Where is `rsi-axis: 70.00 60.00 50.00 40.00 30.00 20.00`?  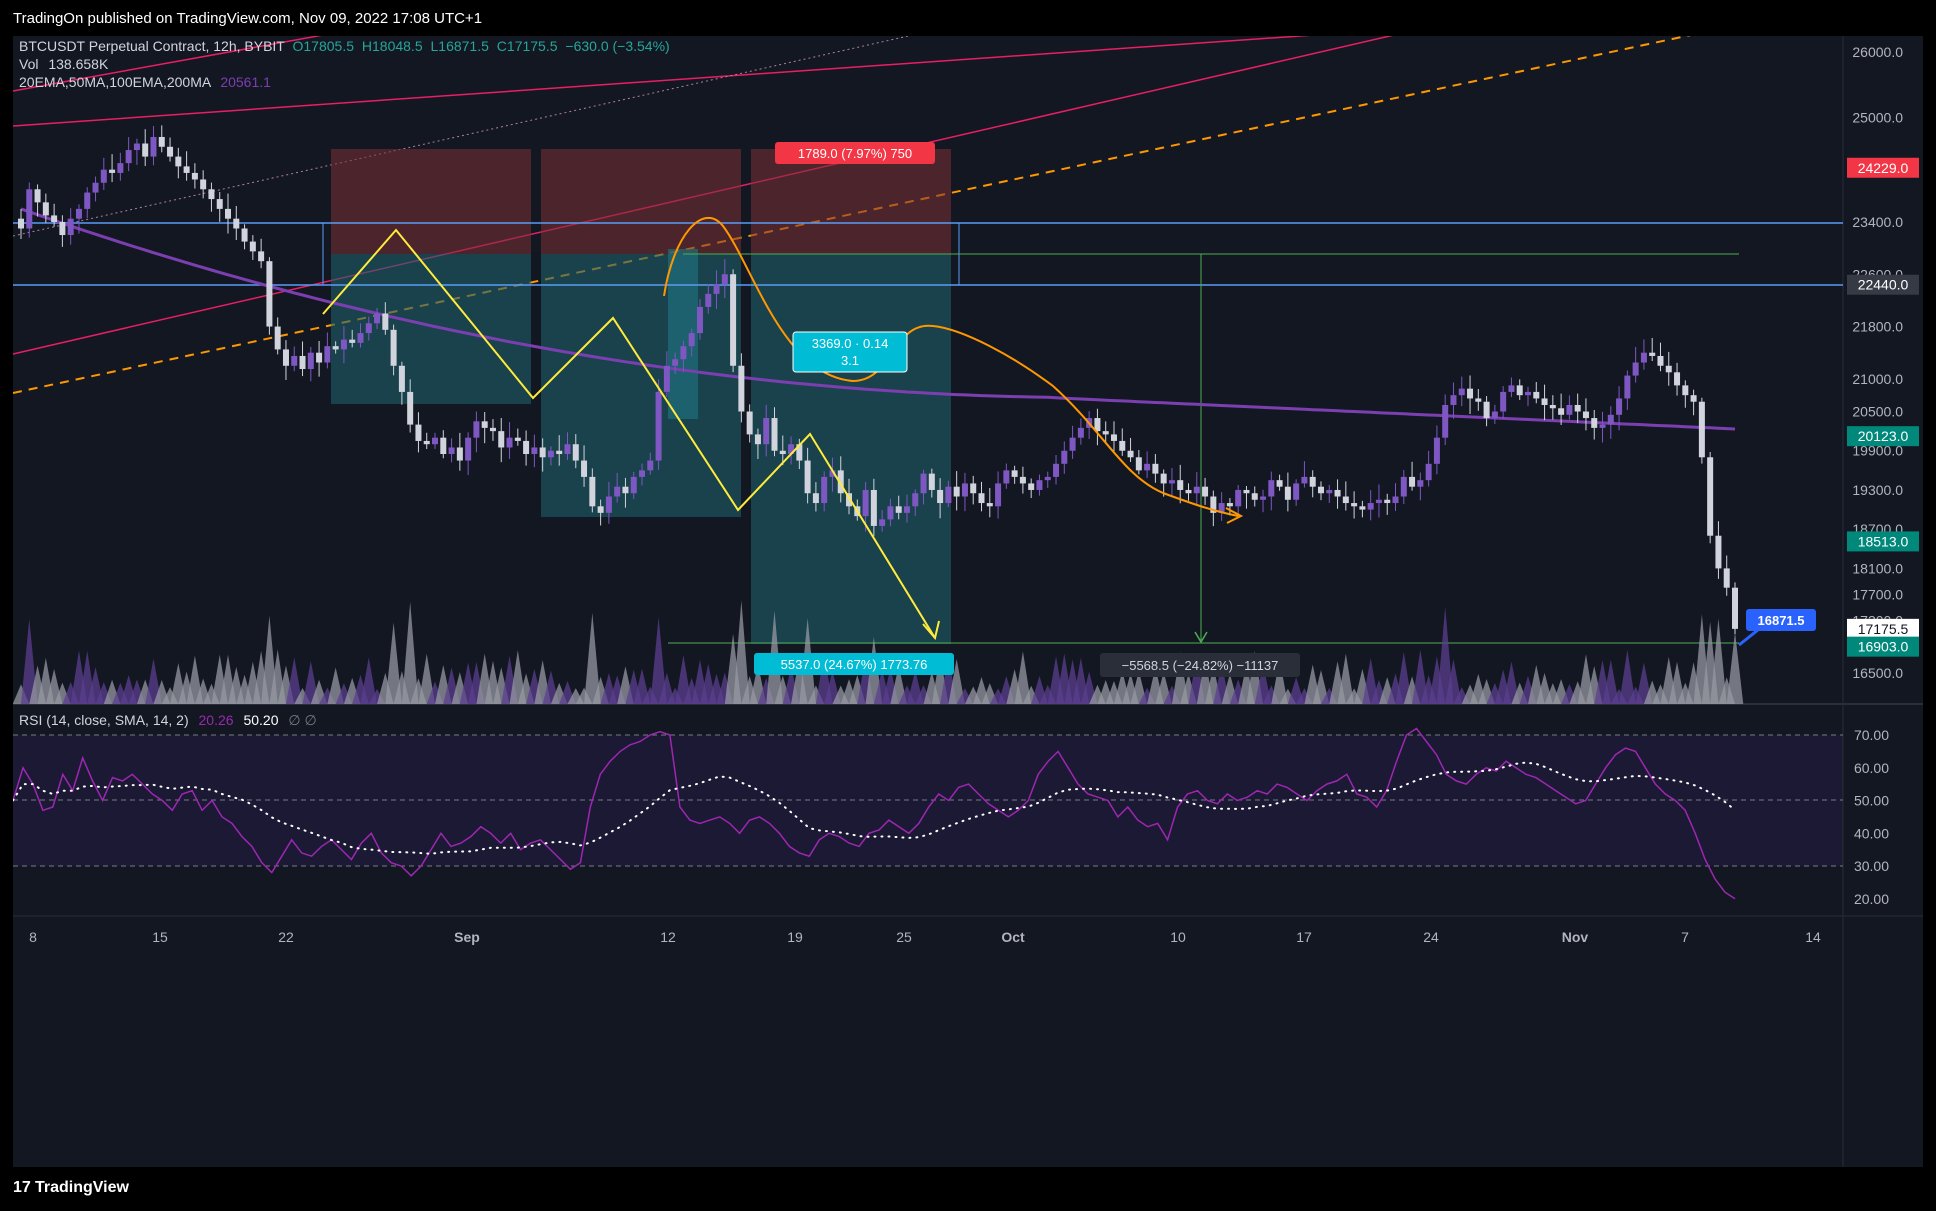 rsi-axis: 70.00 60.00 50.00 40.00 30.00 20.00 is located at coordinates (1871, 817).